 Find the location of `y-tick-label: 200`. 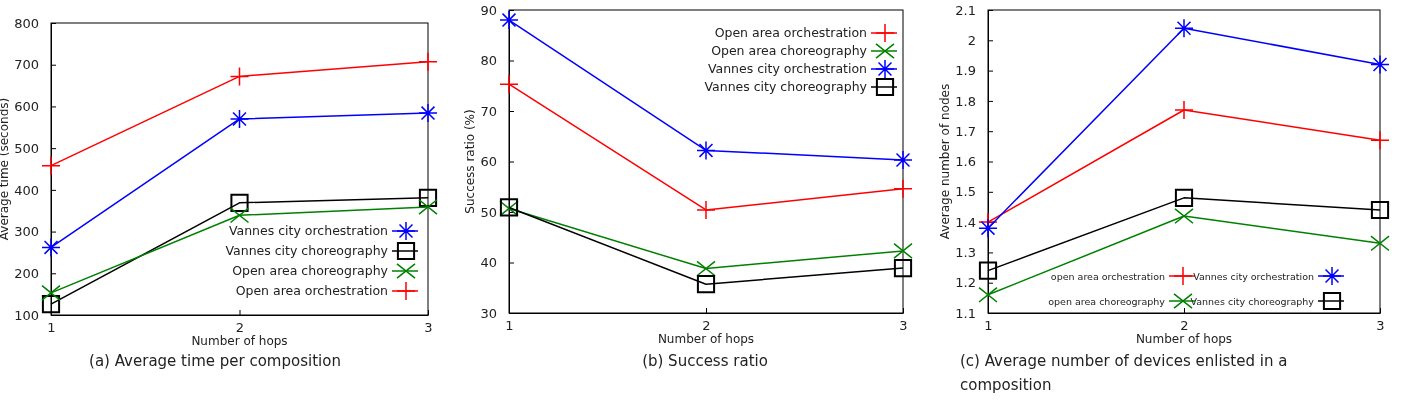

y-tick-label: 200 is located at coordinates (26, 273).